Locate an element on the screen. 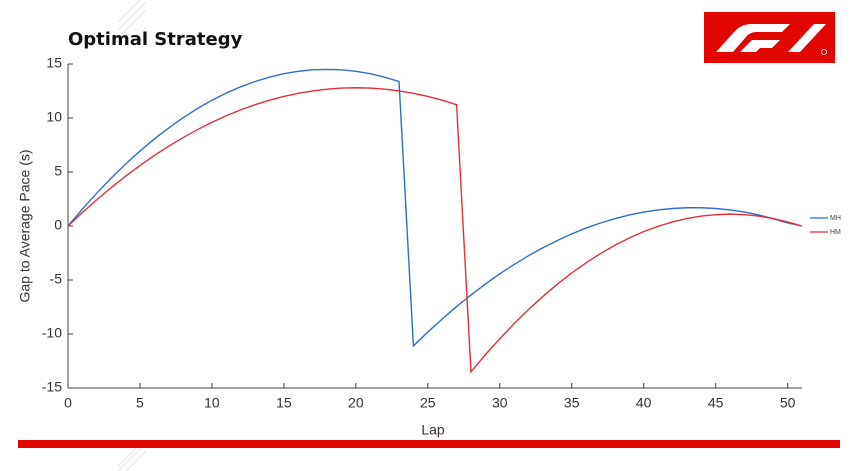  chart-title: Optimal Strategy is located at coordinates (155, 39).